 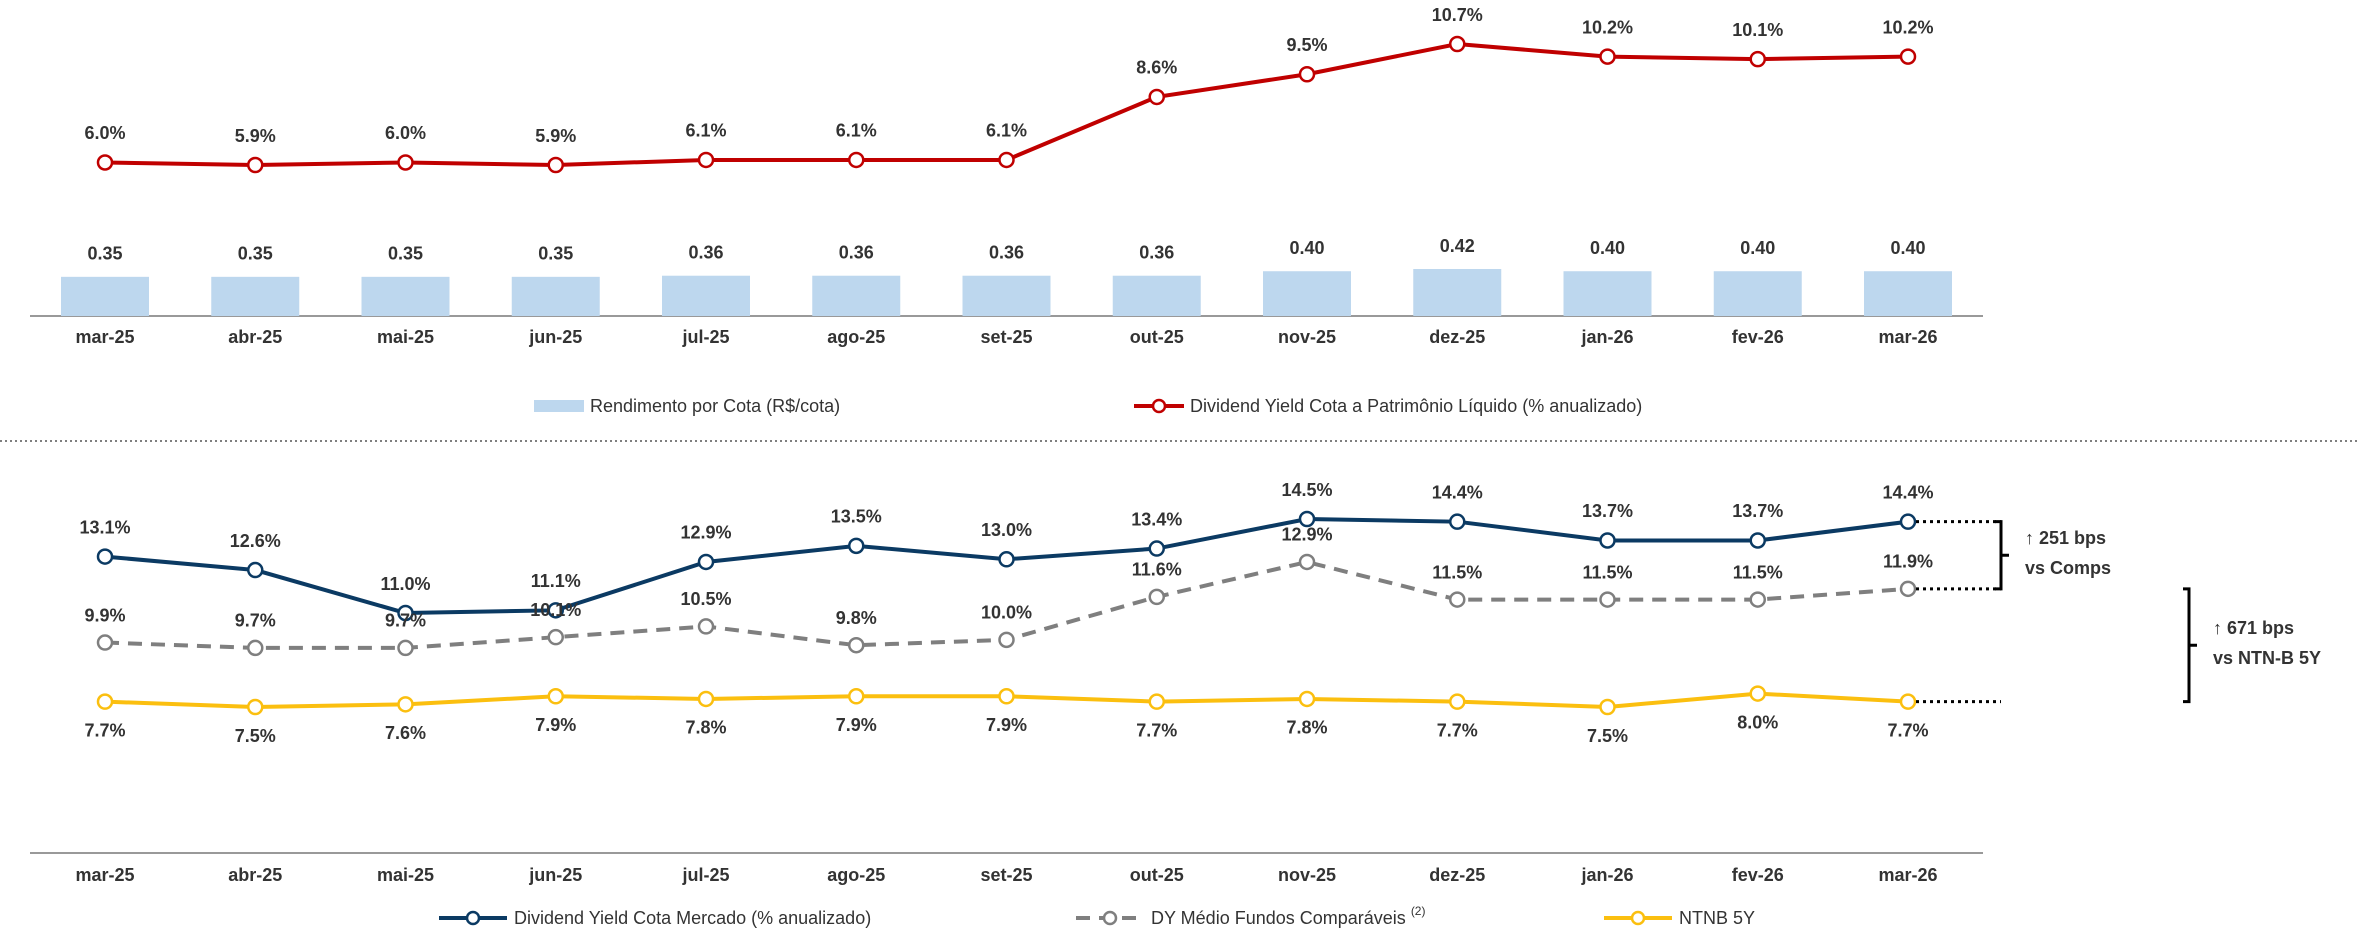 What do you see at coordinates (2253, 628) in the screenshot?
I see `annotation-title: ↑ 671 bps` at bounding box center [2253, 628].